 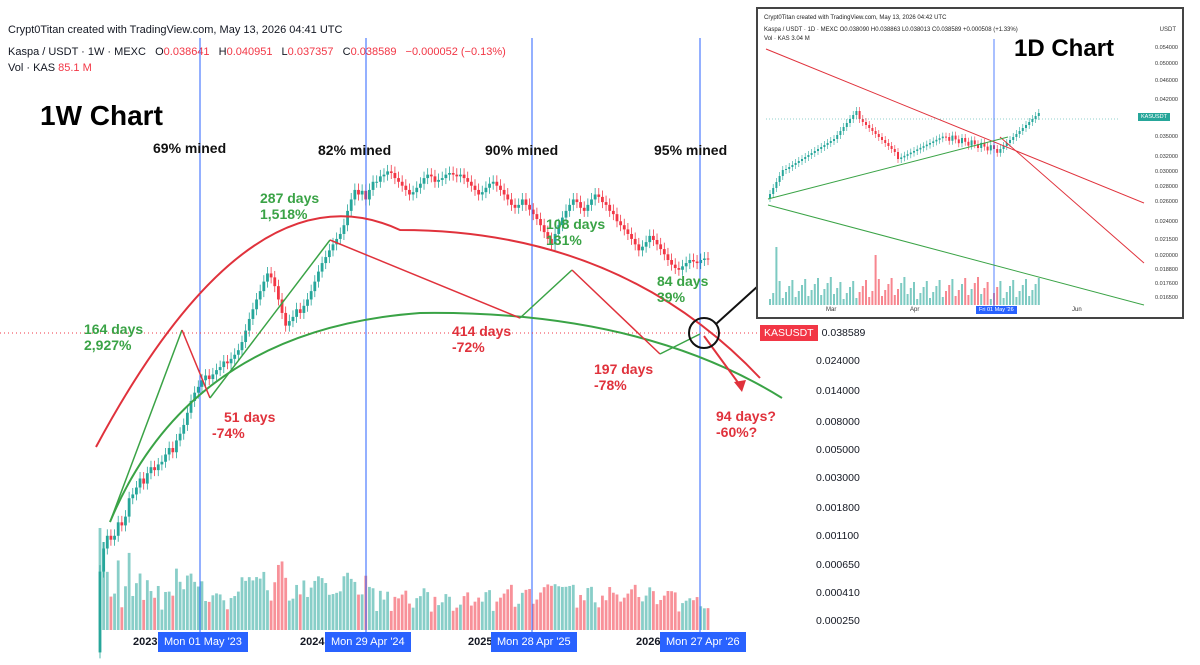 I want to click on volume-label: Vol · KAS, so click(x=32, y=68).